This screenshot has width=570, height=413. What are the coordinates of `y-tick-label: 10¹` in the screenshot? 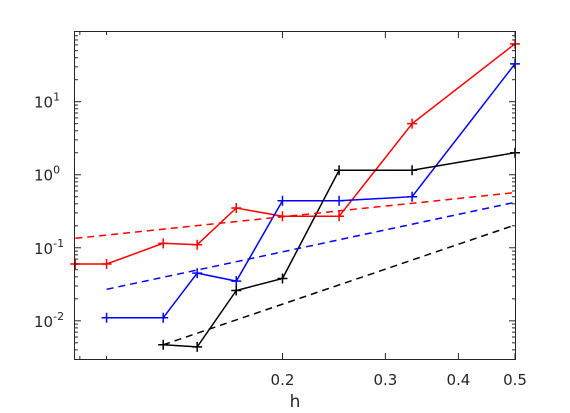 It's located at (47, 101).